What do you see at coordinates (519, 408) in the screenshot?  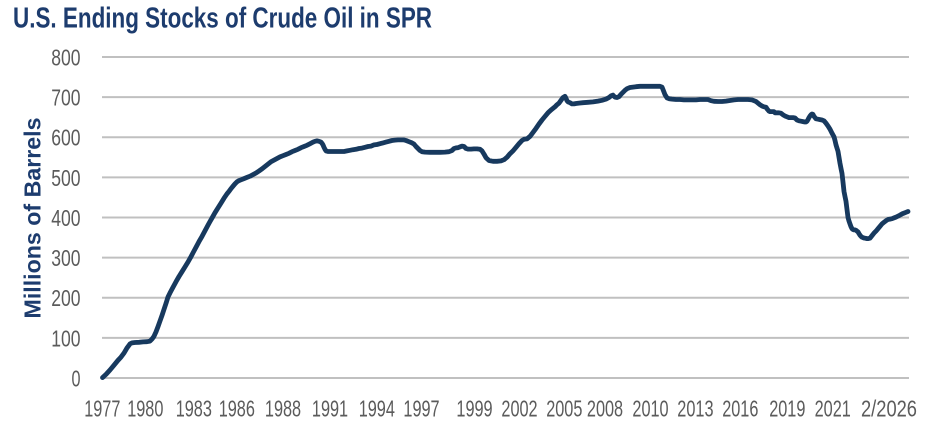 I see `svg-text: 2002` at bounding box center [519, 408].